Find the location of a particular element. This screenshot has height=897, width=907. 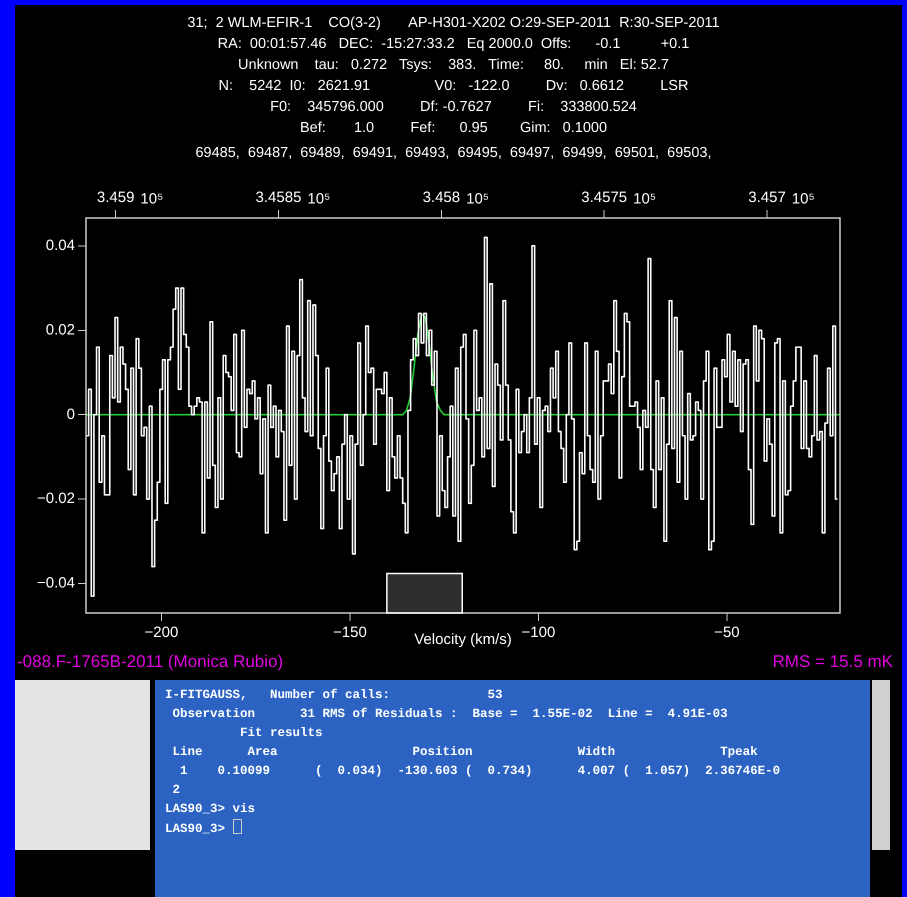

text: 69485, 69487, 69489, 69491, 69493, 69495, 69497, 69499, 69501, 69503, is located at coordinates (453, 153).